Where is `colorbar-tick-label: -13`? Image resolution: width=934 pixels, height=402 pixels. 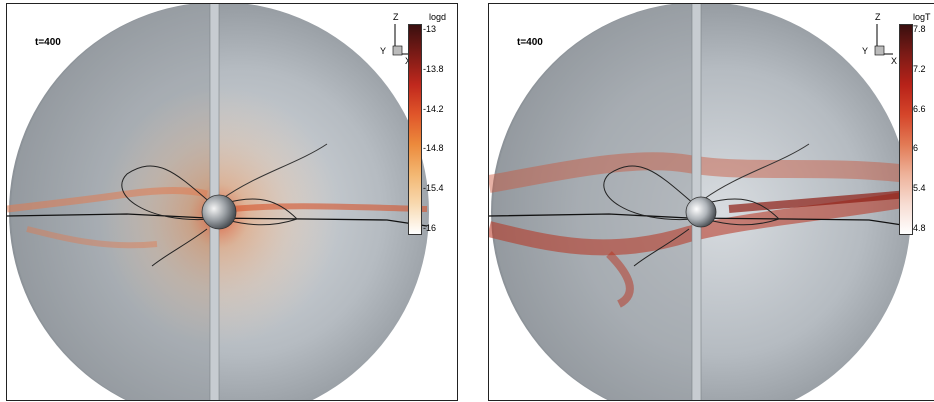
colorbar-tick-label: -13 is located at coordinates (430, 29).